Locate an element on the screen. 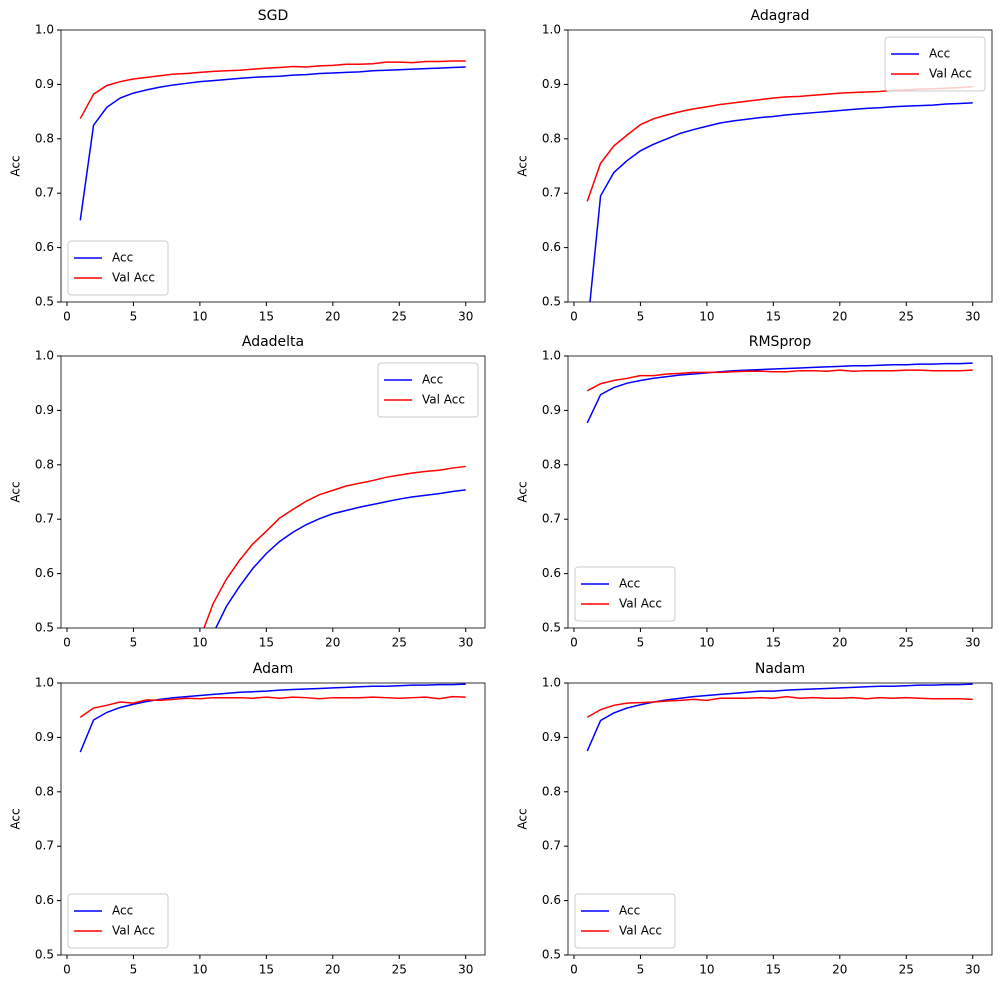  subplot-title: Nadam is located at coordinates (780, 669).